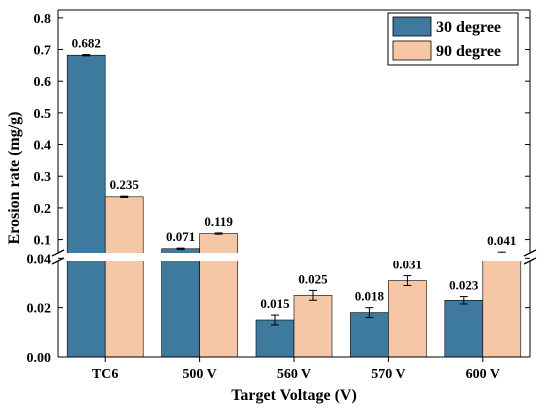 The image size is (550, 410). What do you see at coordinates (43, 19) in the screenshot?
I see `y-tick-label: 0.8` at bounding box center [43, 19].